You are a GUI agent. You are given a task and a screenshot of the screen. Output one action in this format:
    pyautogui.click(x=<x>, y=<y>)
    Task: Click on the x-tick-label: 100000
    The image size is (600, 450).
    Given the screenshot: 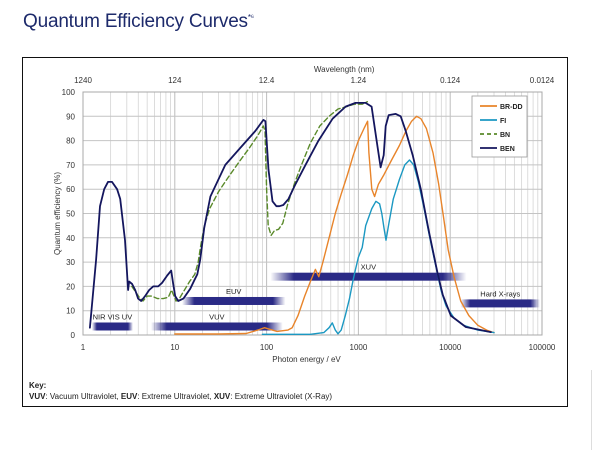 What is the action you would take?
    pyautogui.click(x=542, y=347)
    